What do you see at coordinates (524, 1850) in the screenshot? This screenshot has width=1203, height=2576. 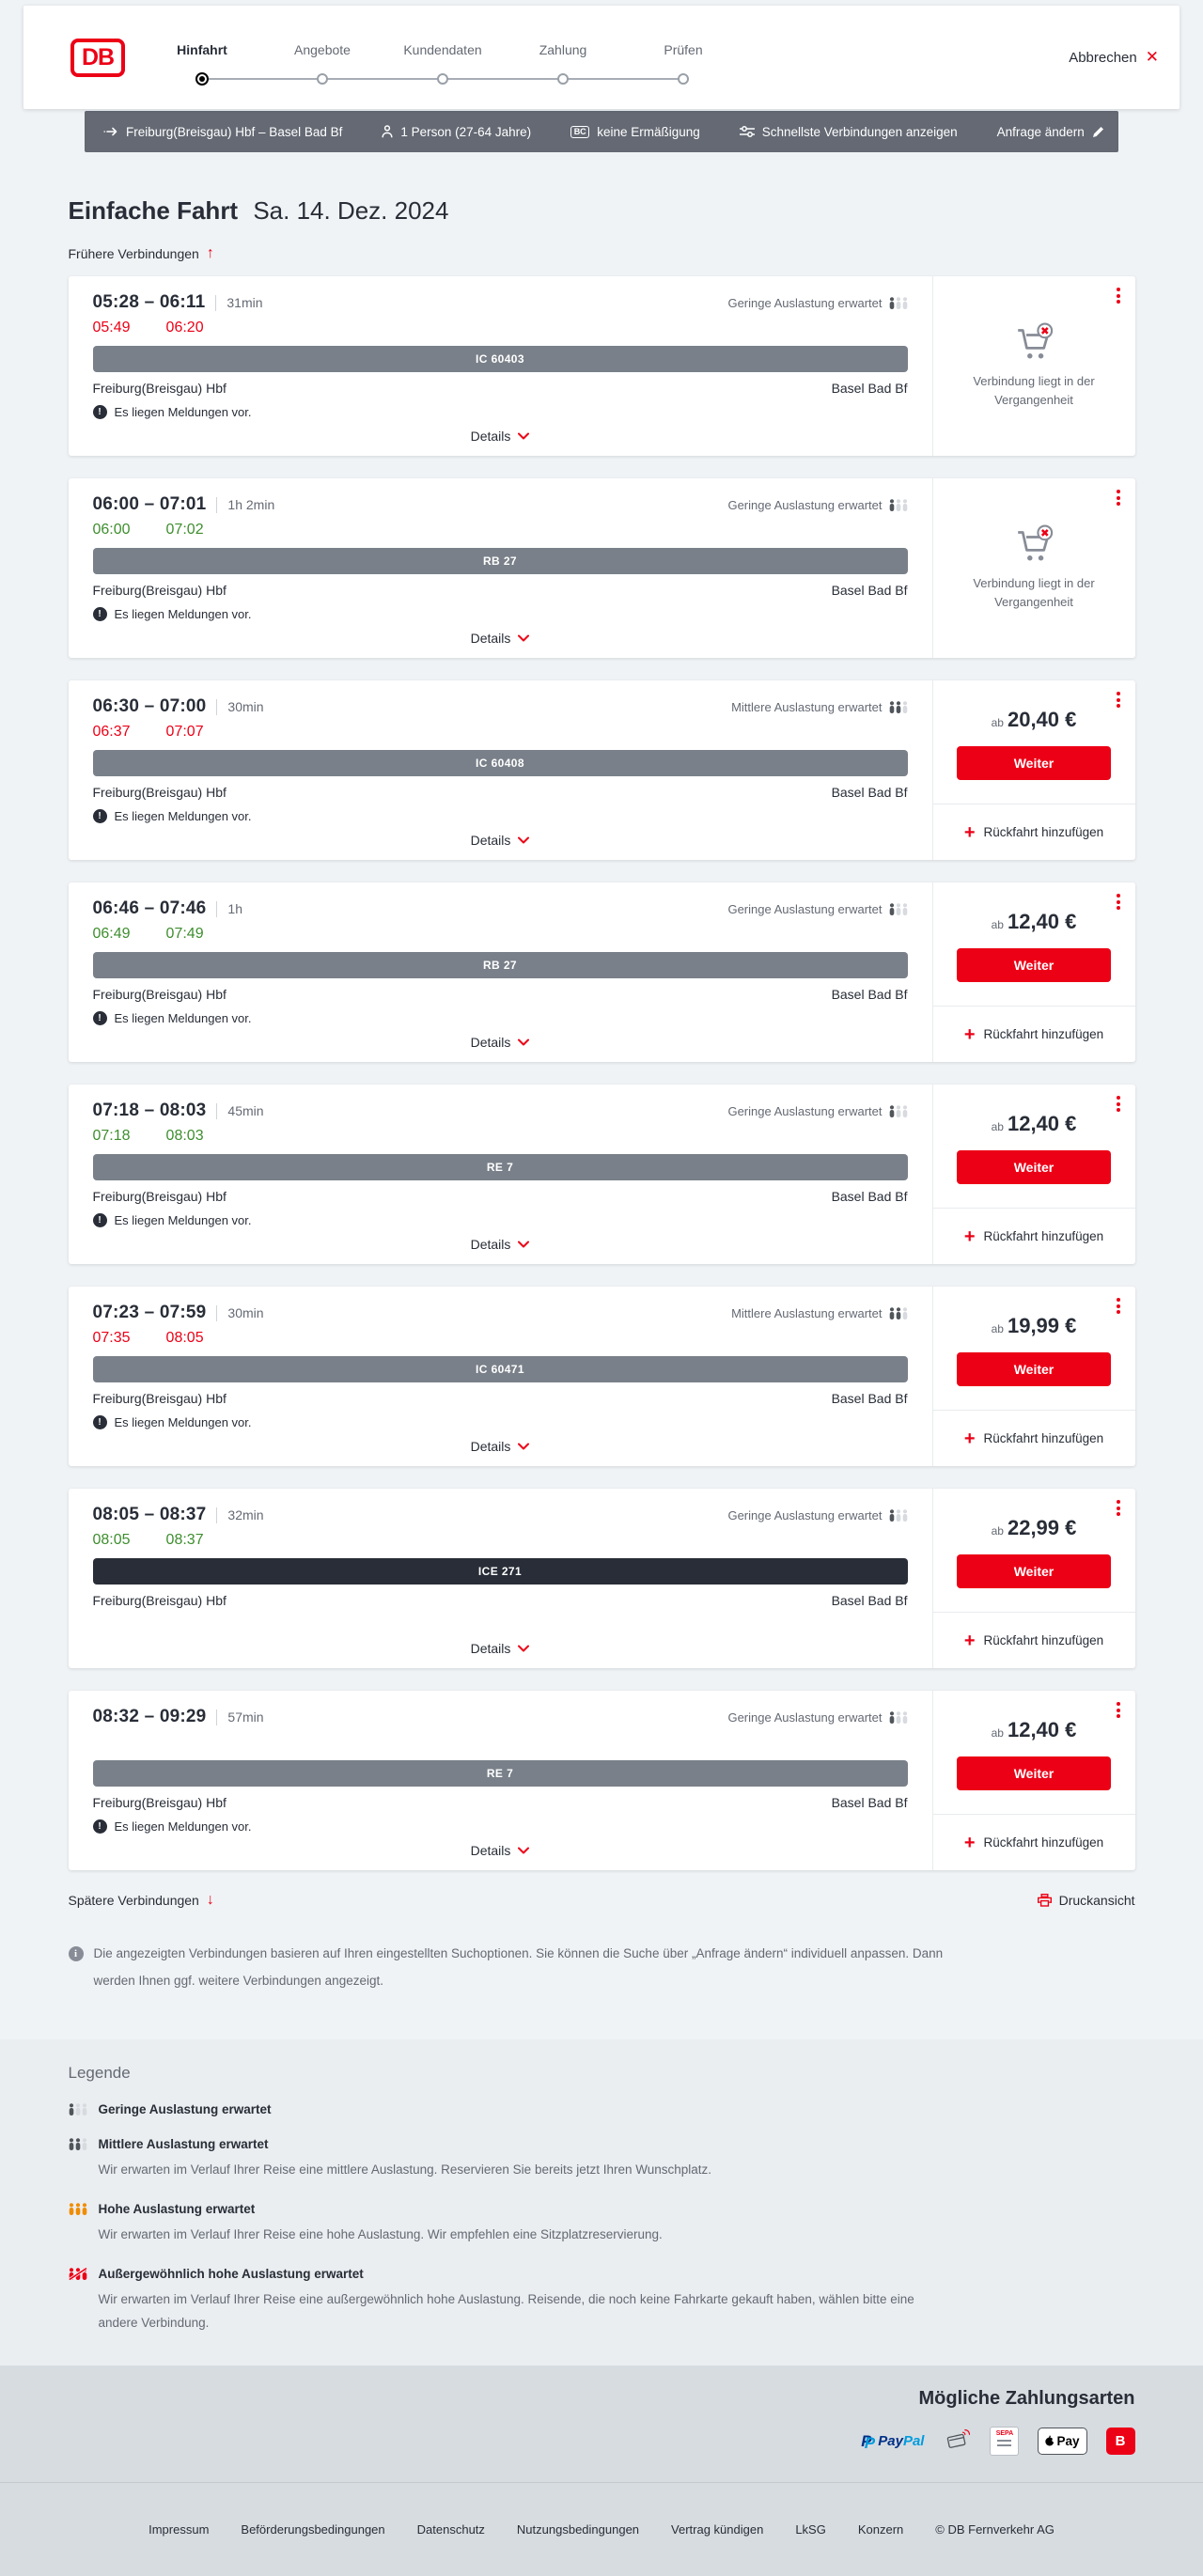 I see `chevron-down-icon` at bounding box center [524, 1850].